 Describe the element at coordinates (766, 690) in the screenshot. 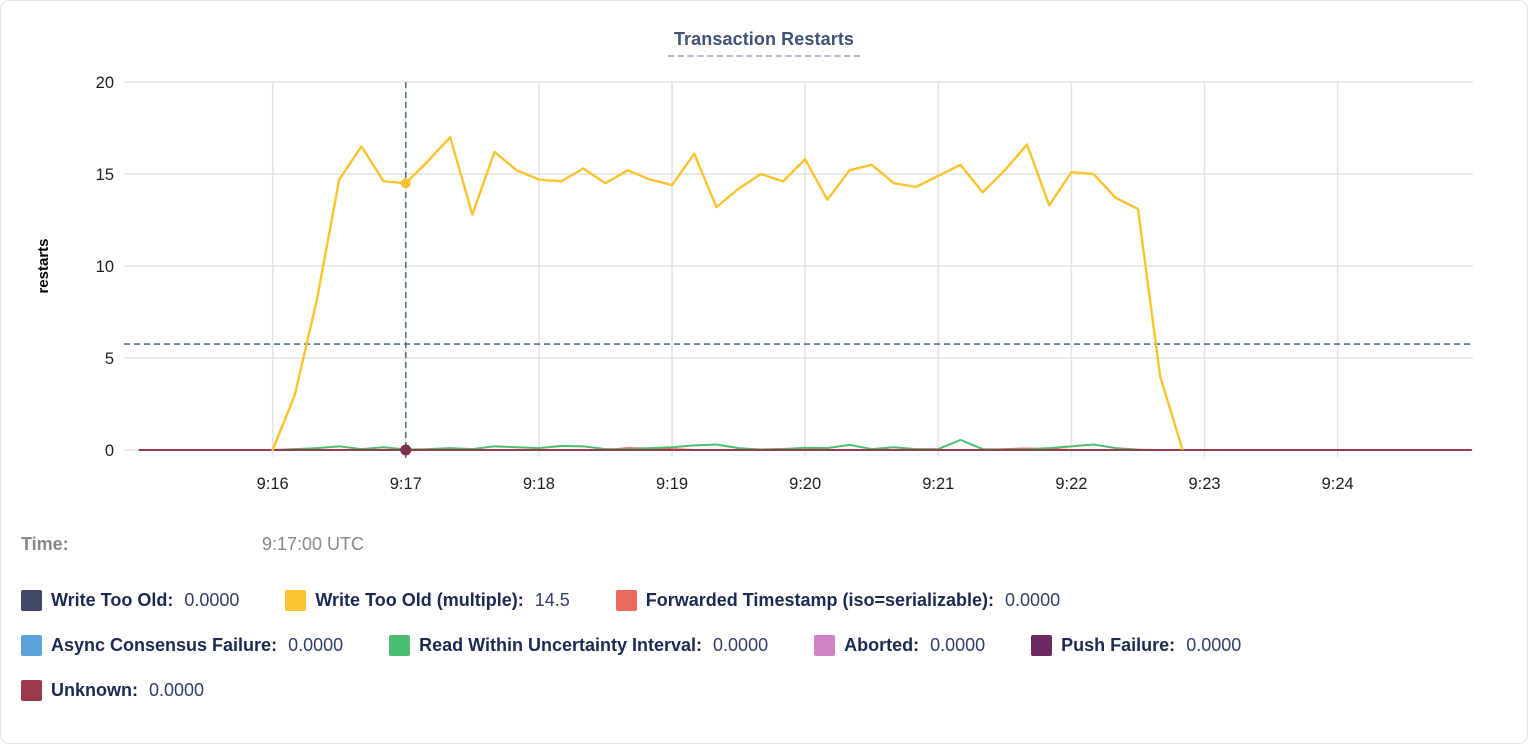

I see `legend-row: Unknown: 0.0000` at that location.